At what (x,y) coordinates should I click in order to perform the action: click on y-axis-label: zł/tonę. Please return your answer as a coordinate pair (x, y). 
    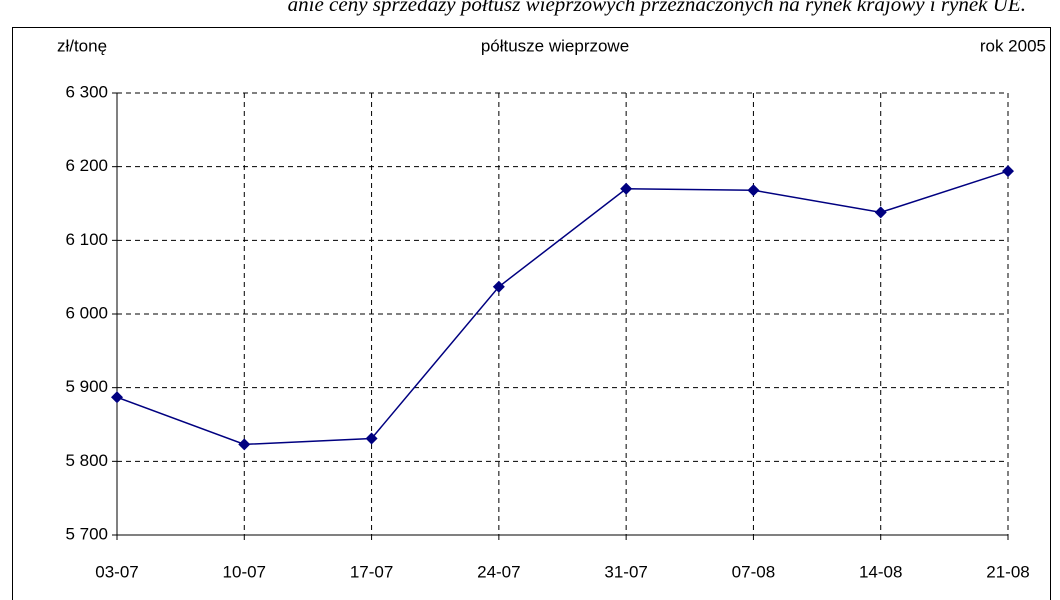
    Looking at the image, I should click on (82, 45).